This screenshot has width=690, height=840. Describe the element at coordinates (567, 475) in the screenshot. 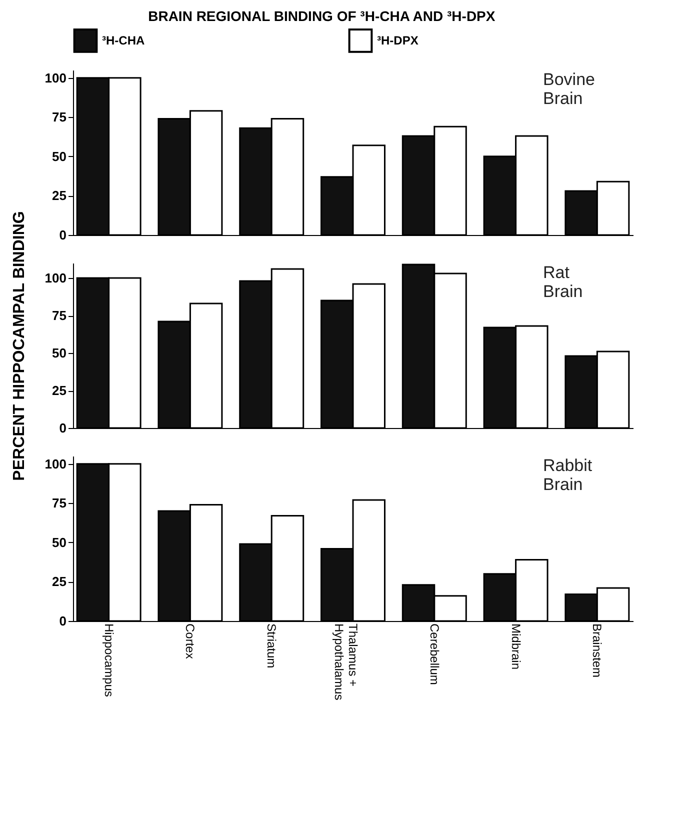

I see `annotation: Rabbit Brain` at that location.